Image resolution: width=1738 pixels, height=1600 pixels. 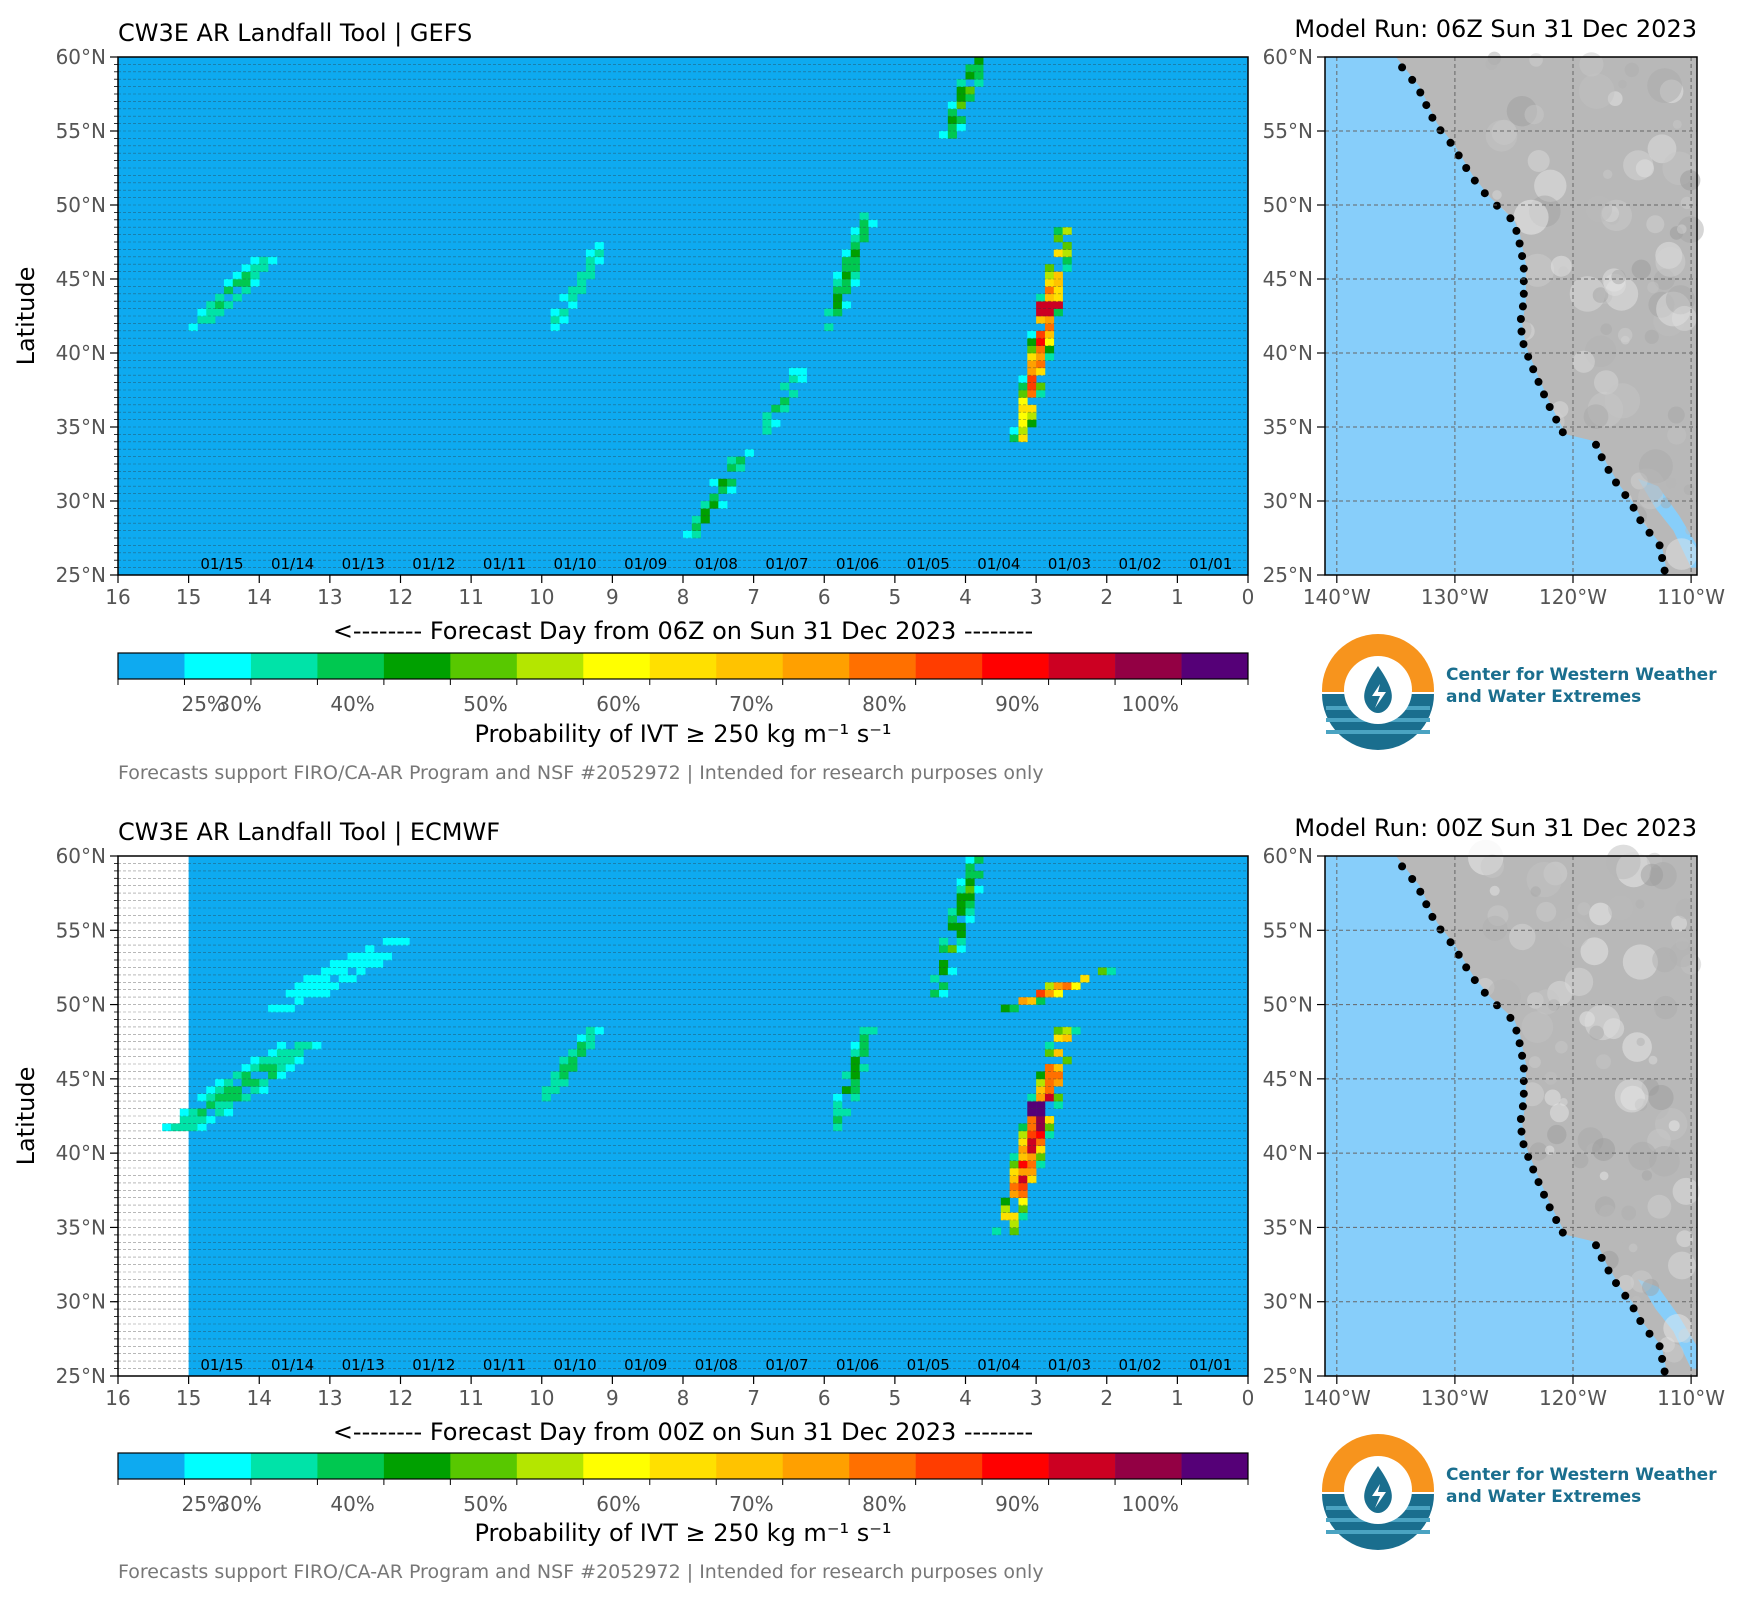 I want to click on colorbar-tick-label: 50%, so click(x=485, y=704).